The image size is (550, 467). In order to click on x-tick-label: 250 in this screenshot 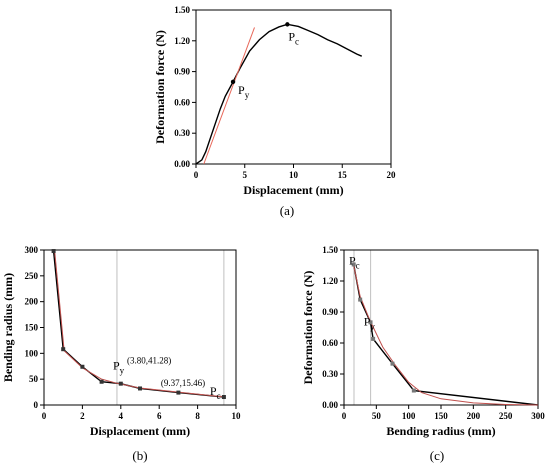, I will do `click(506, 416)`.